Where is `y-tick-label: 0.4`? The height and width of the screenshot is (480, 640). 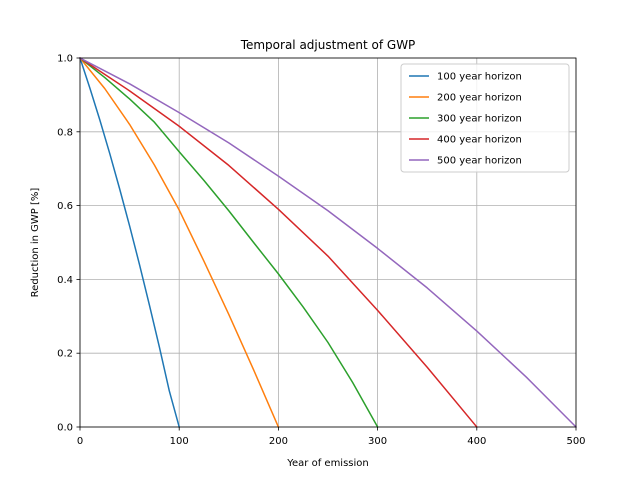
y-tick-label: 0.4 is located at coordinates (65, 280).